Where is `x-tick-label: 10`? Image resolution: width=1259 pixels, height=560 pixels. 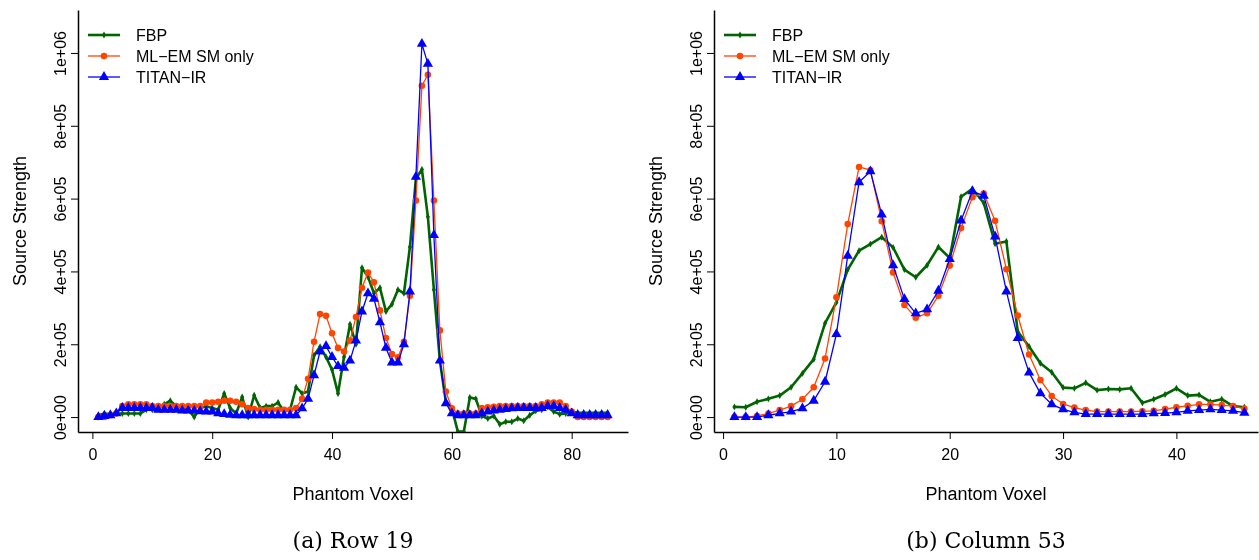 x-tick-label: 10 is located at coordinates (837, 454).